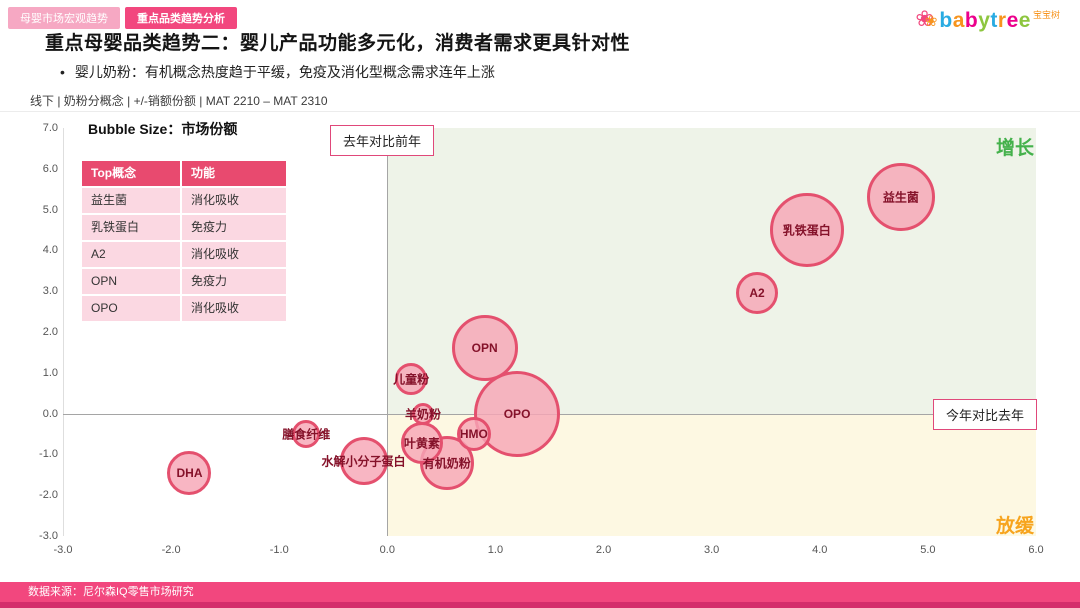 Image resolution: width=1080 pixels, height=608 pixels. What do you see at coordinates (50, 128) in the screenshot?
I see `y-tick-label: 7.0` at bounding box center [50, 128].